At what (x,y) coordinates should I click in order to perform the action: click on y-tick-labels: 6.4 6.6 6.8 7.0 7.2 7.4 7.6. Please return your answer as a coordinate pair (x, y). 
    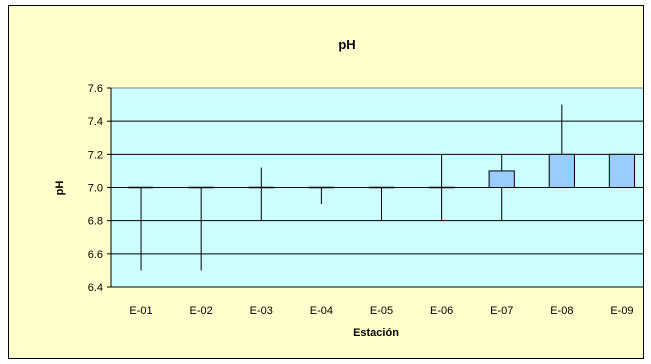
    Looking at the image, I should click on (95, 188).